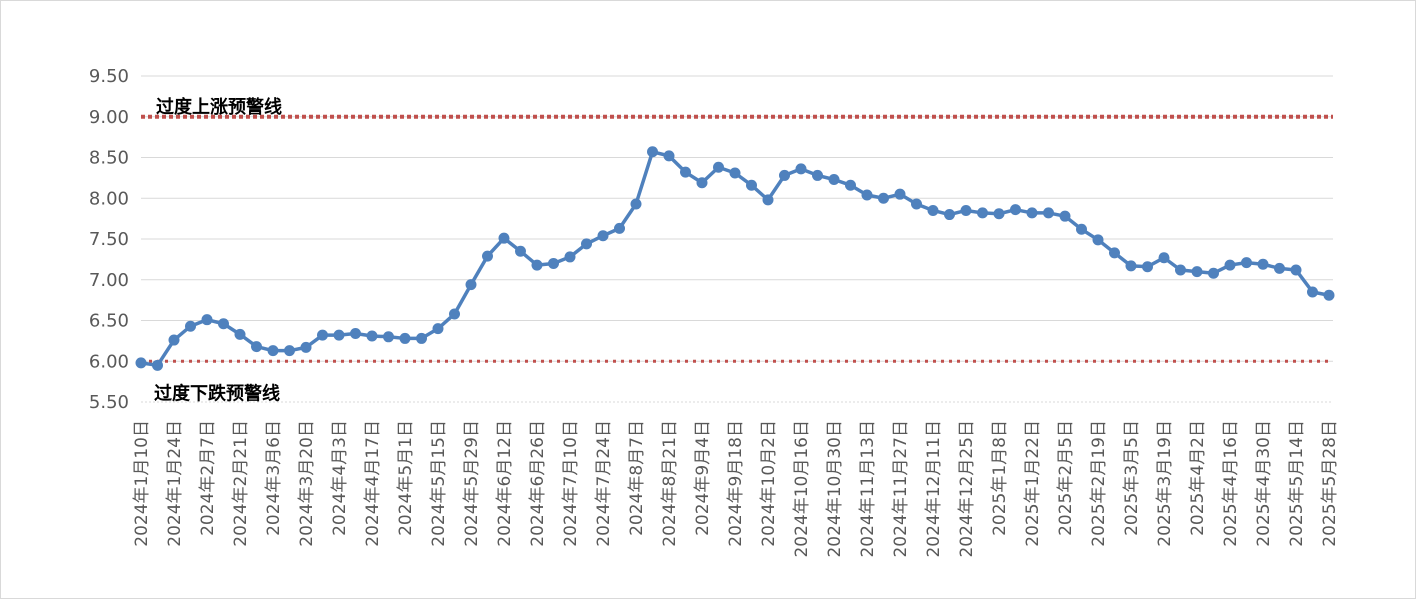 The height and width of the screenshot is (599, 1416). Describe the element at coordinates (373, 483) in the screenshot. I see `x-tick-label: 2024年4月17日` at that location.